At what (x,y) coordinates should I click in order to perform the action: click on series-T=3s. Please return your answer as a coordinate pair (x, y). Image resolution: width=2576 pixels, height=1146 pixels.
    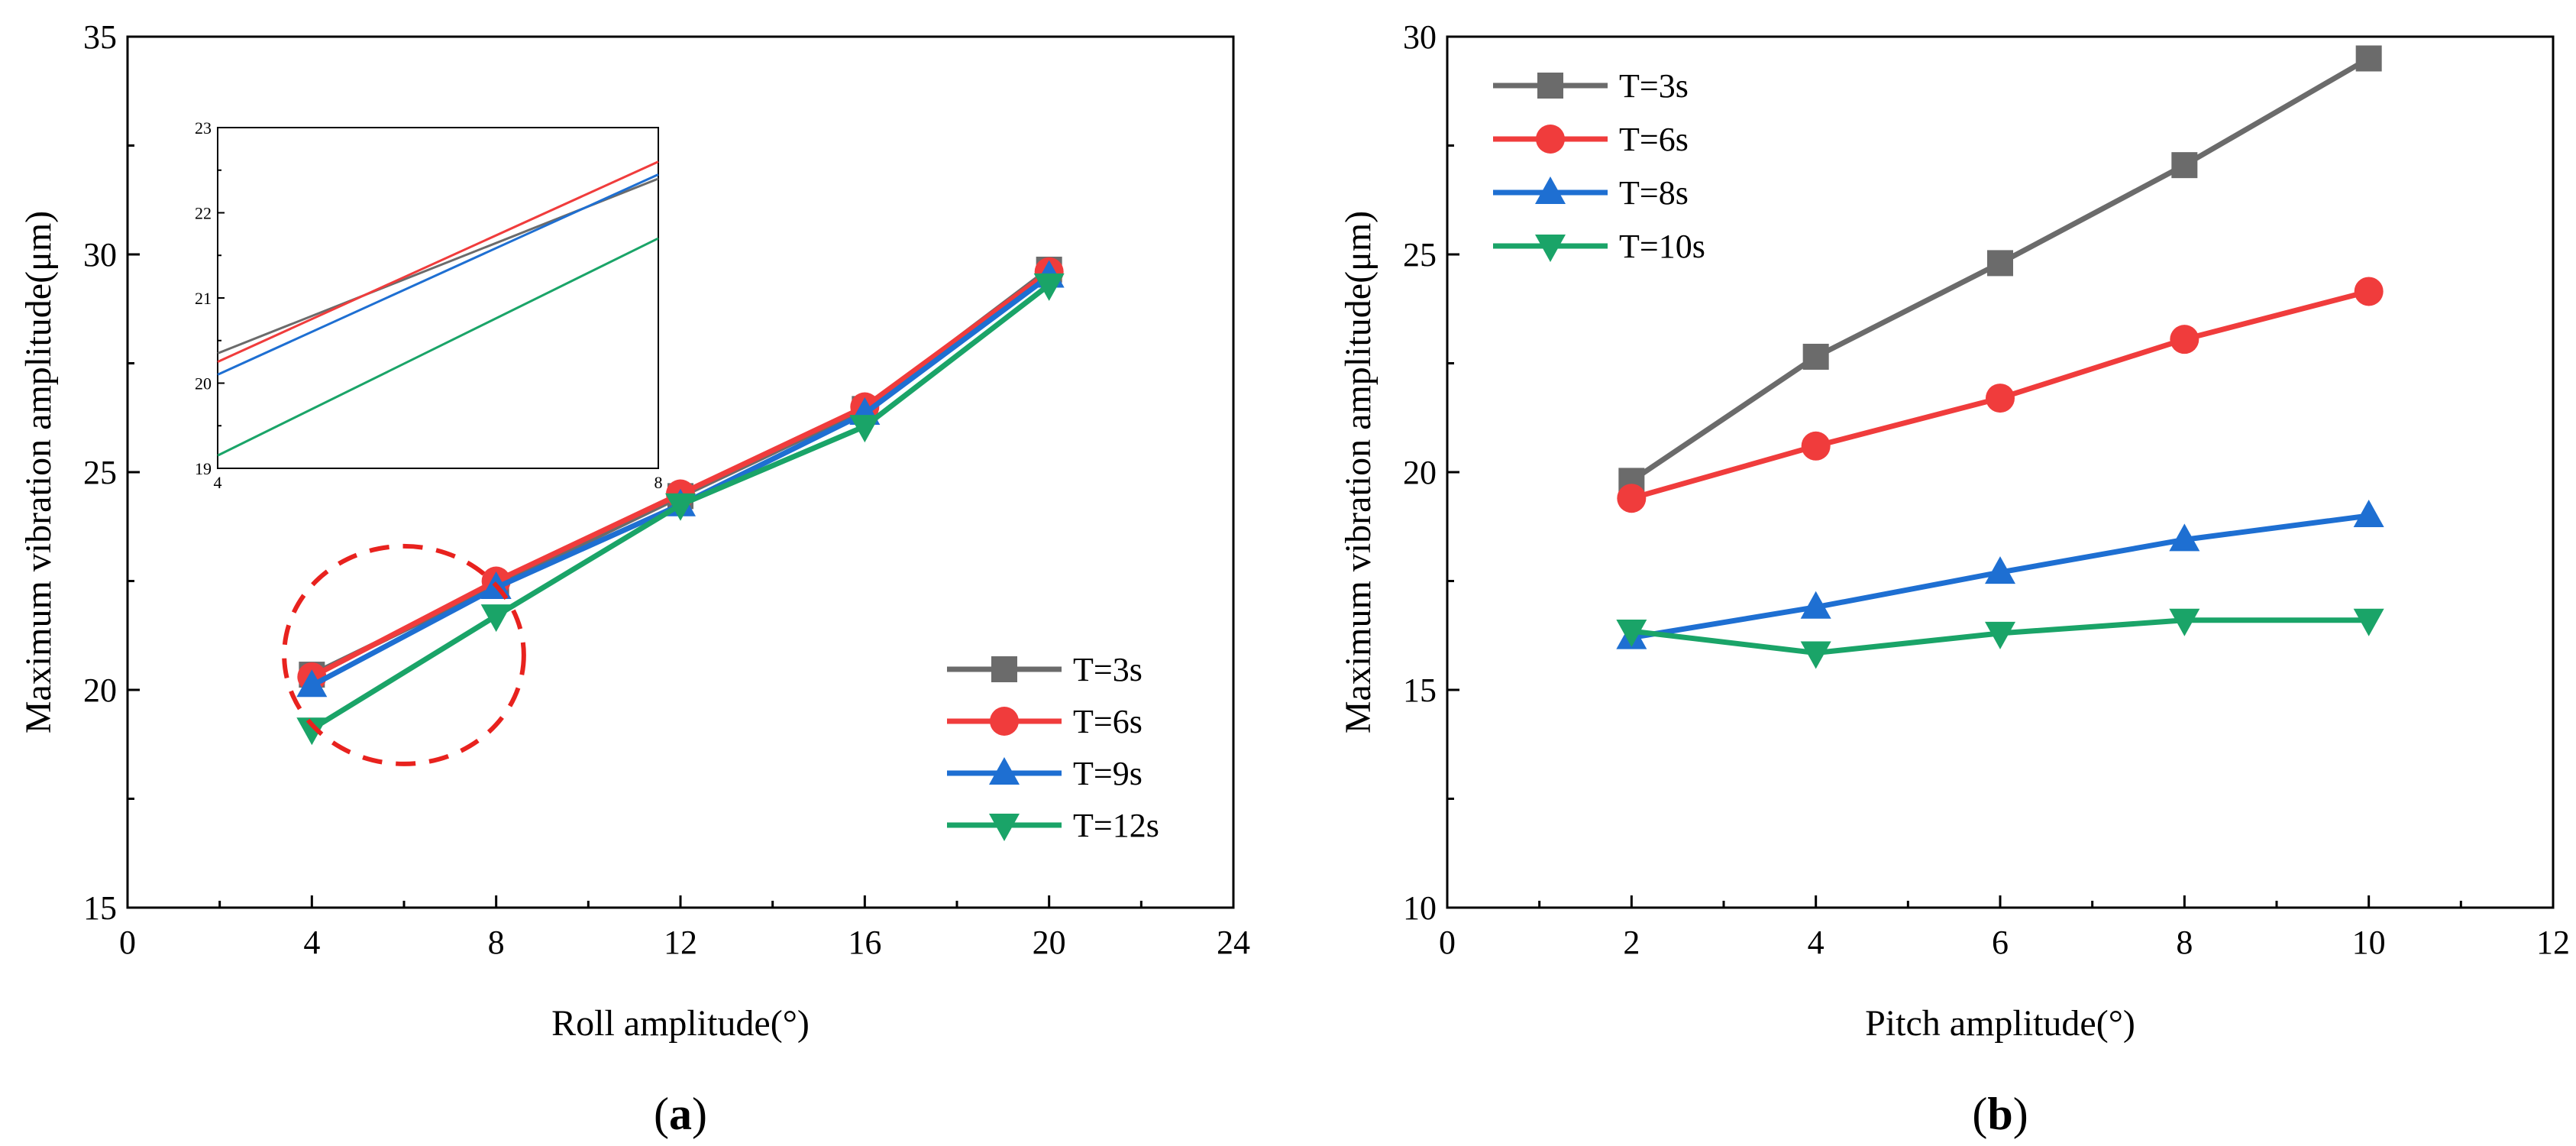
    Looking at the image, I should click on (2000, 269).